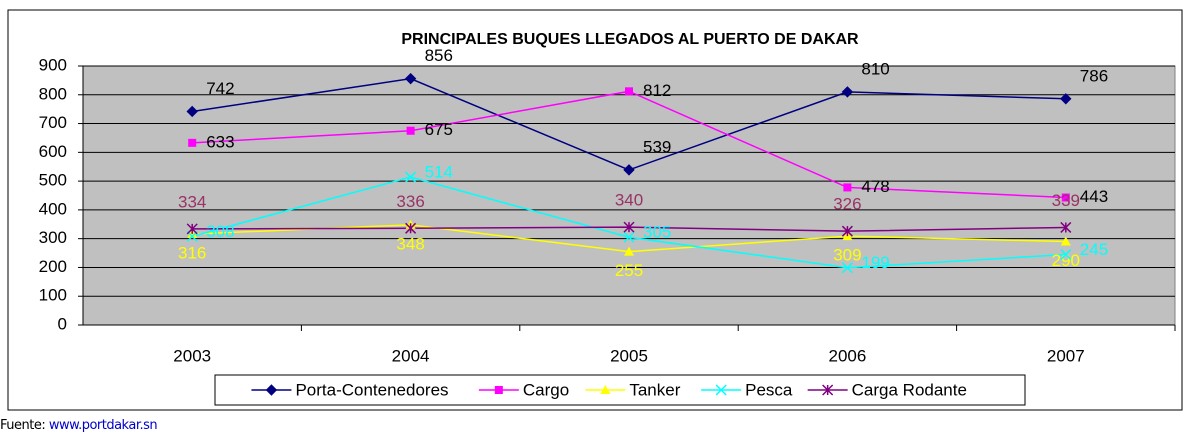 The height and width of the screenshot is (433, 1189). What do you see at coordinates (875, 262) in the screenshot?
I see `data-label: 199` at bounding box center [875, 262].